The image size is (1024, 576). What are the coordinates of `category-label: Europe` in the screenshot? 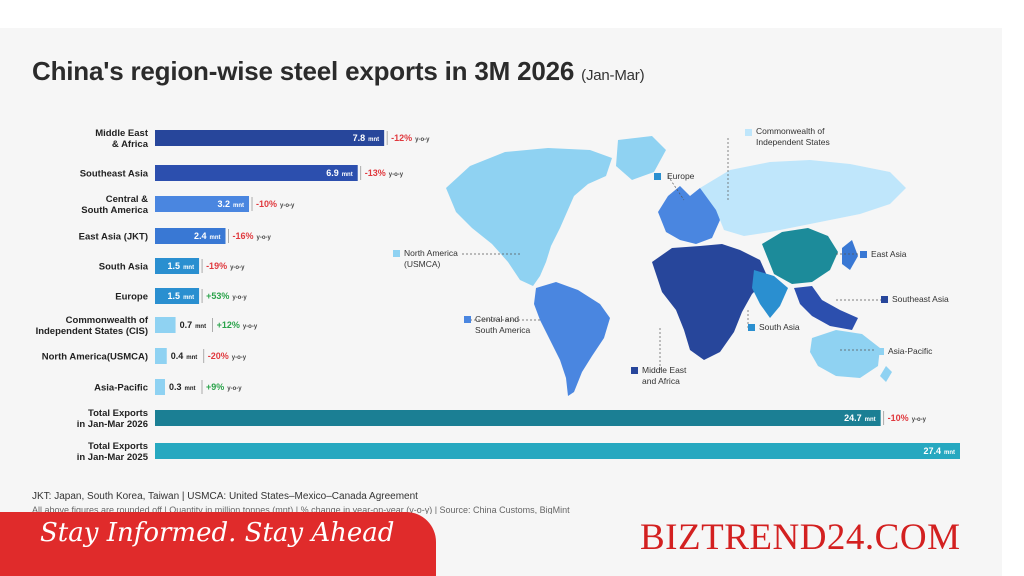 It's located at (131, 297).